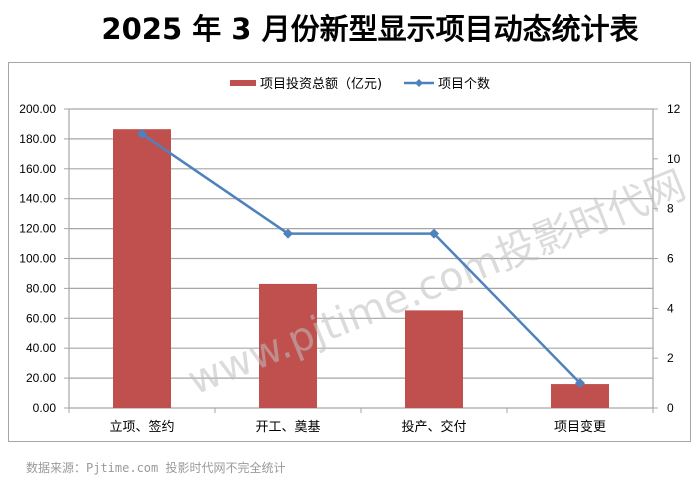 This screenshot has height=485, width=700. Describe the element at coordinates (37, 229) in the screenshot. I see `left-axis-tick-label: 120.00` at that location.